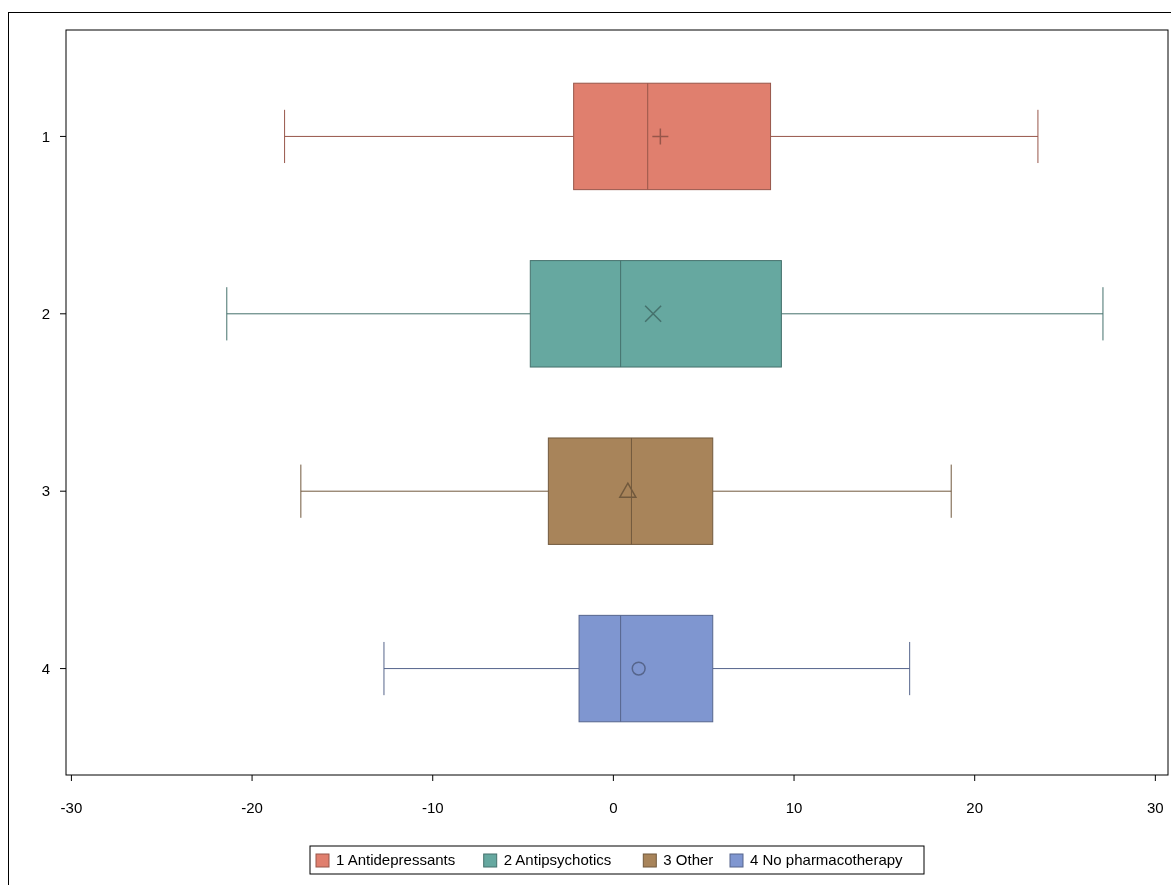 The height and width of the screenshot is (885, 1171). Describe the element at coordinates (396, 860) in the screenshot. I see `legend-label: 1 Antidepressants` at that location.